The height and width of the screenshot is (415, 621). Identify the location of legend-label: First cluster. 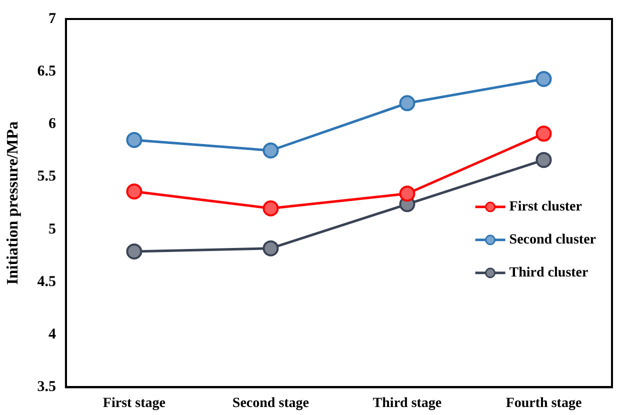
(545, 207).